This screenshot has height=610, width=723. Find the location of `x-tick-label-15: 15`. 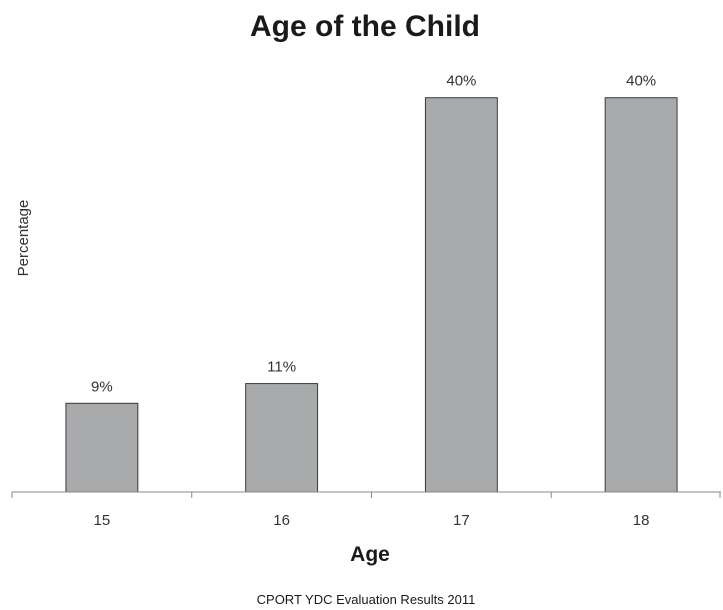

x-tick-label-15: 15 is located at coordinates (102, 520).